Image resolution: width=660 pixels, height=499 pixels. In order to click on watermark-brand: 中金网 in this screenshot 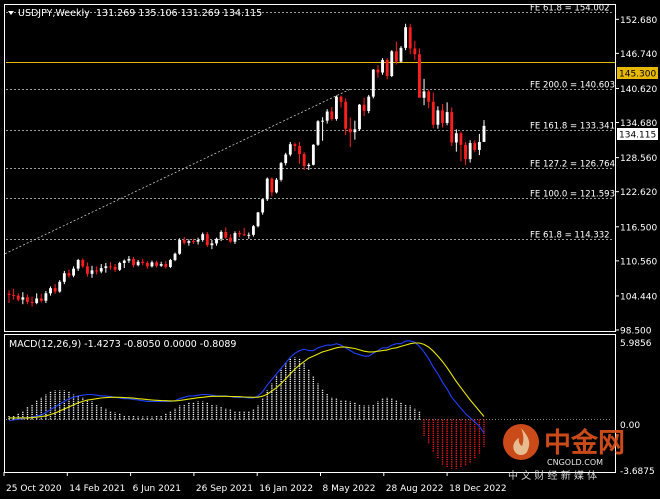, I will do `click(584, 443)`.